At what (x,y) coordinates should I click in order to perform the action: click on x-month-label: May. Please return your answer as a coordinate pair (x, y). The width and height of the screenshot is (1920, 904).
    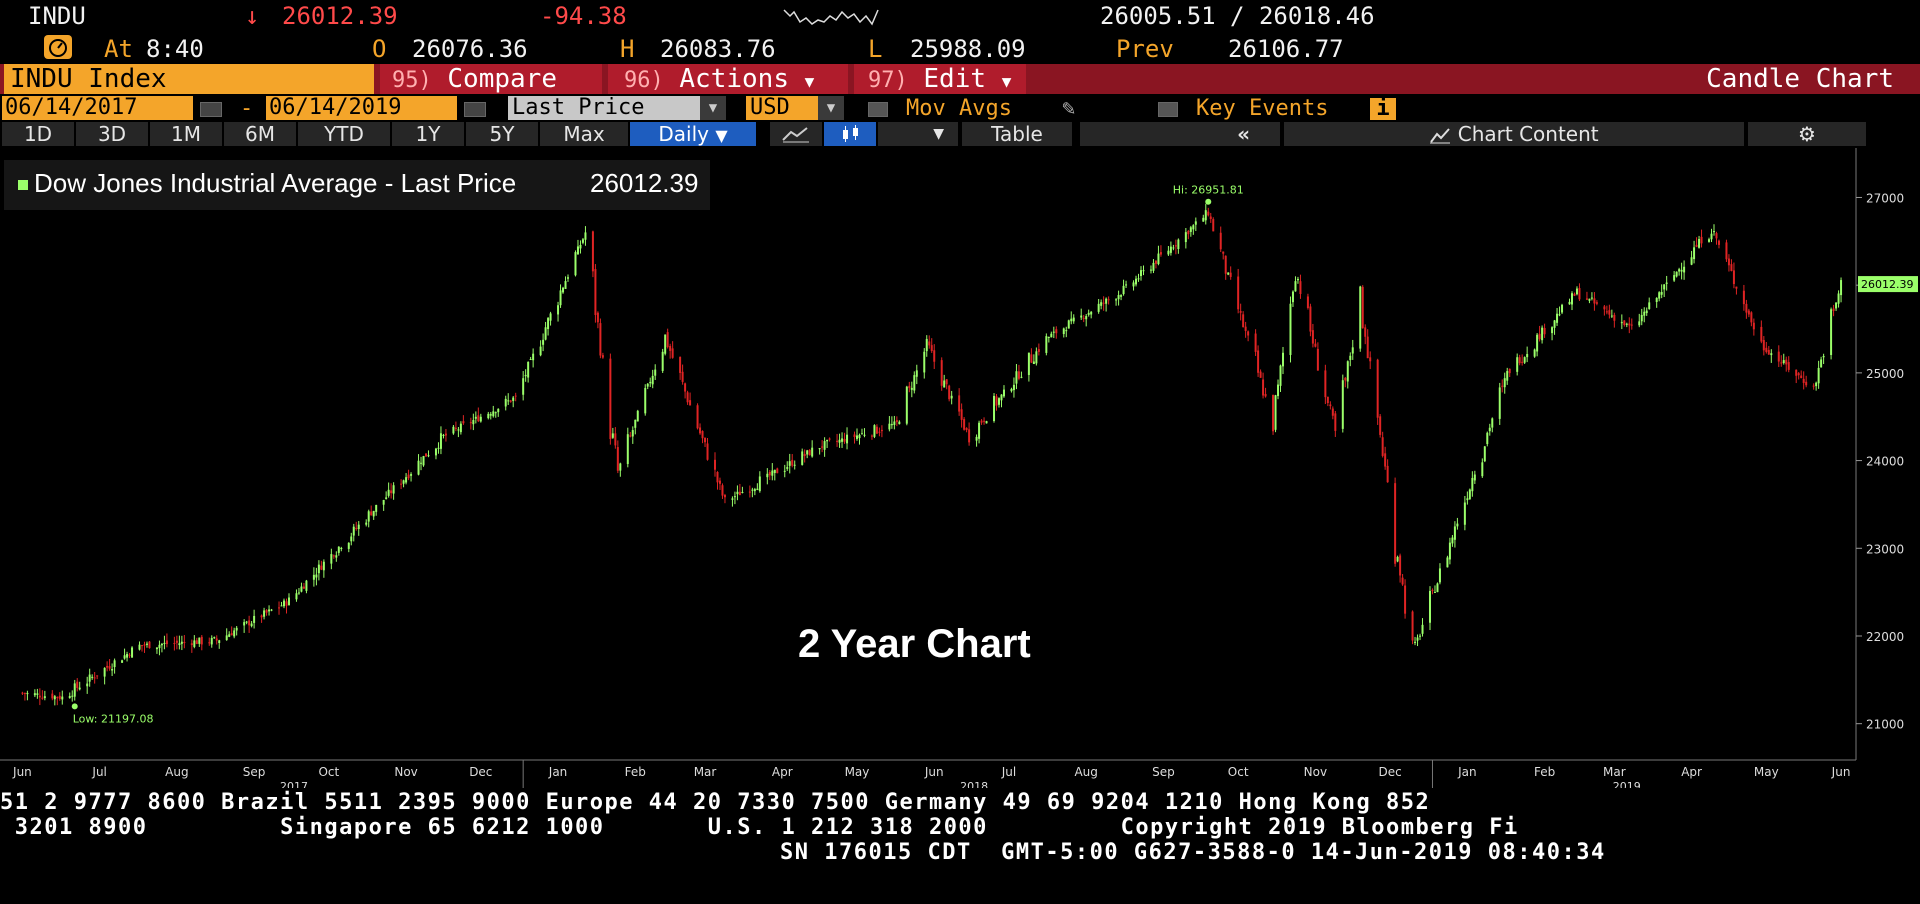
    Looking at the image, I should click on (1766, 772).